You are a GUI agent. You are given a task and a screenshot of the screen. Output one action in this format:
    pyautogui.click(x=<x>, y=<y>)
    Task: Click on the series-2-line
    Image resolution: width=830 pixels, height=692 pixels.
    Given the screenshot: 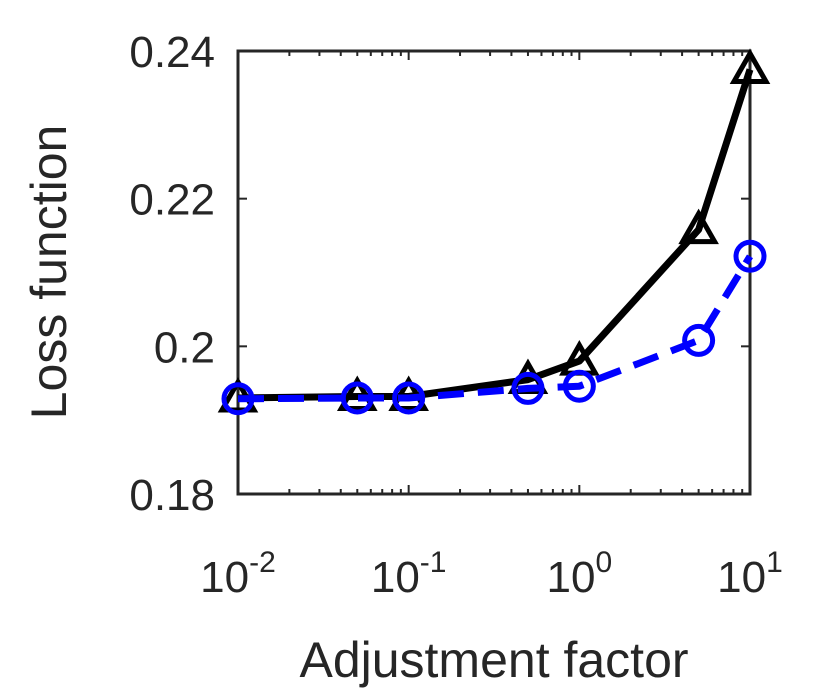 What is the action you would take?
    pyautogui.click(x=495, y=328)
    